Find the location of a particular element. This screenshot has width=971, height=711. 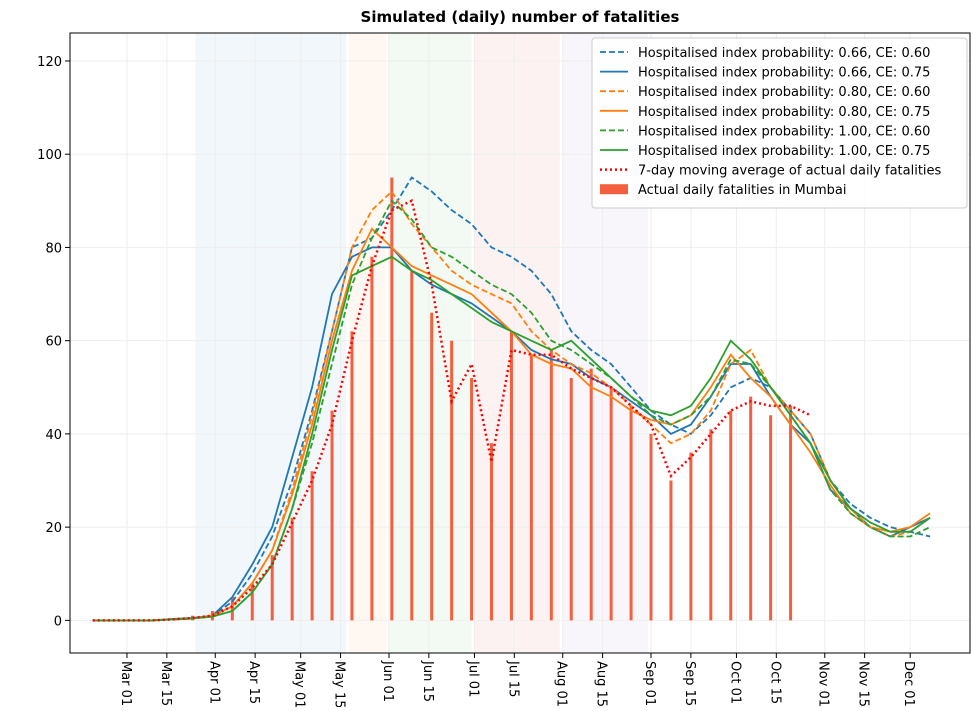

x-tick-label: Aug 01 is located at coordinates (561, 684).